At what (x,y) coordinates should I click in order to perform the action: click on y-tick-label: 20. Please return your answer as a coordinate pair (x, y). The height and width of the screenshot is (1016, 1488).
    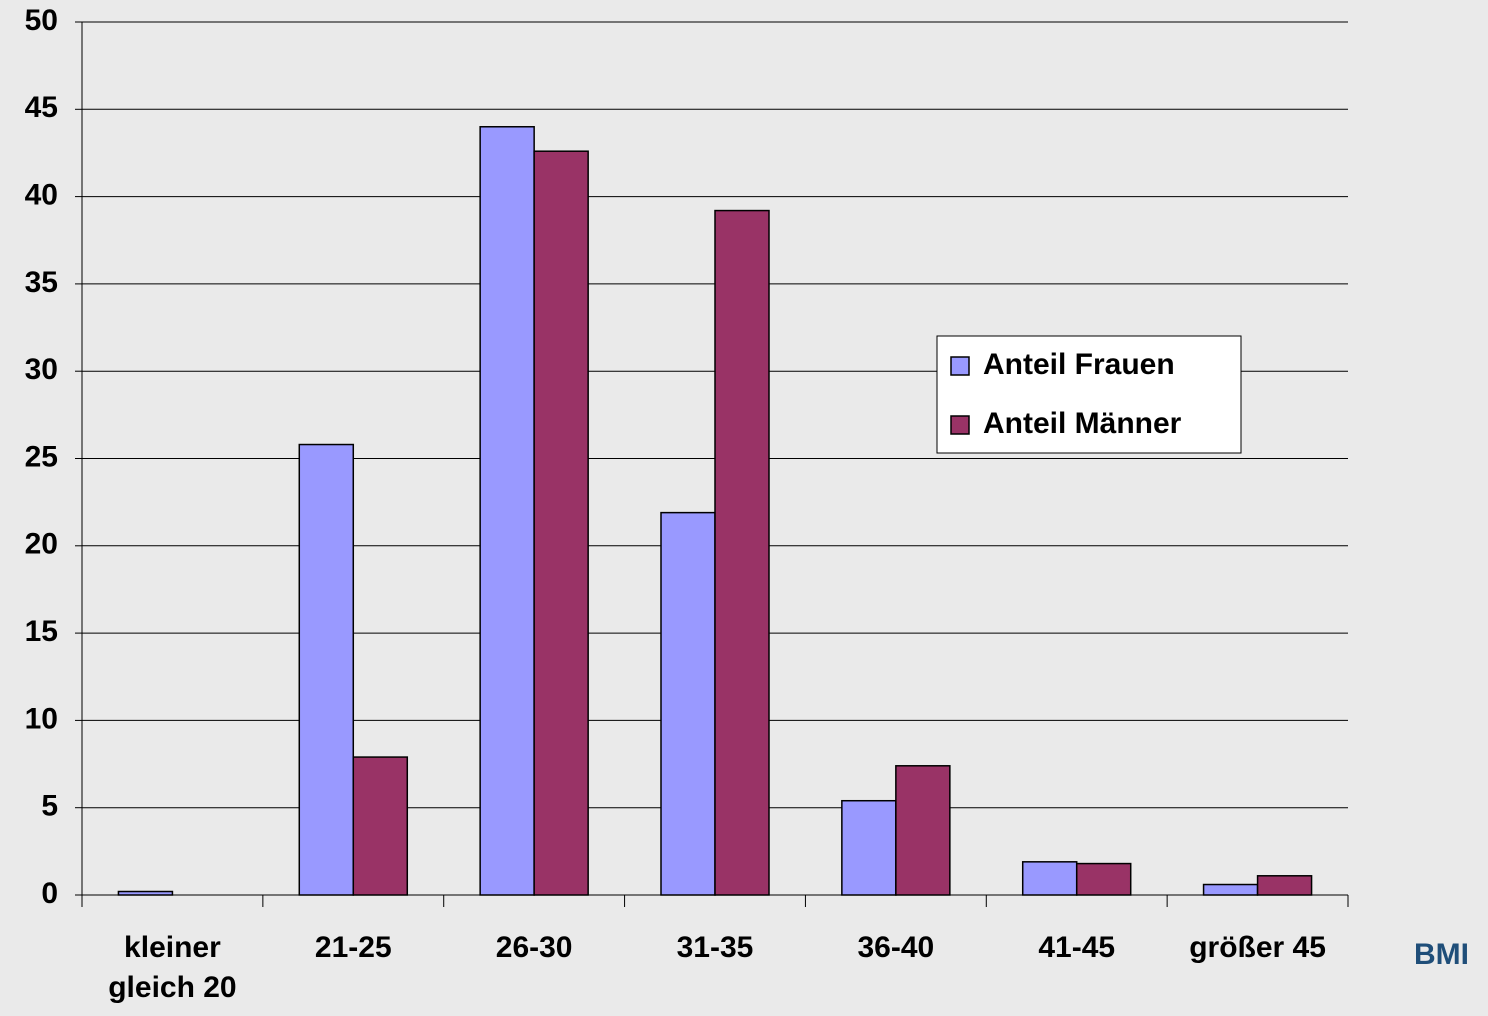
    Looking at the image, I should click on (41, 544).